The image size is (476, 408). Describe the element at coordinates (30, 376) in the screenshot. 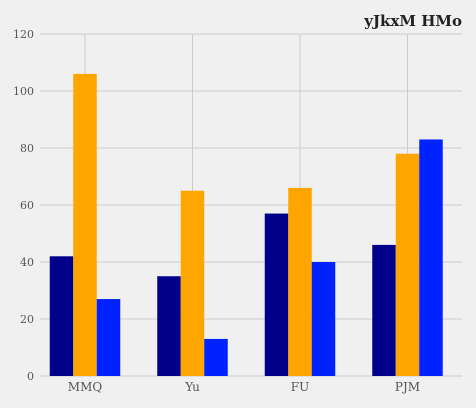

I see `y-tick-label: 0` at that location.